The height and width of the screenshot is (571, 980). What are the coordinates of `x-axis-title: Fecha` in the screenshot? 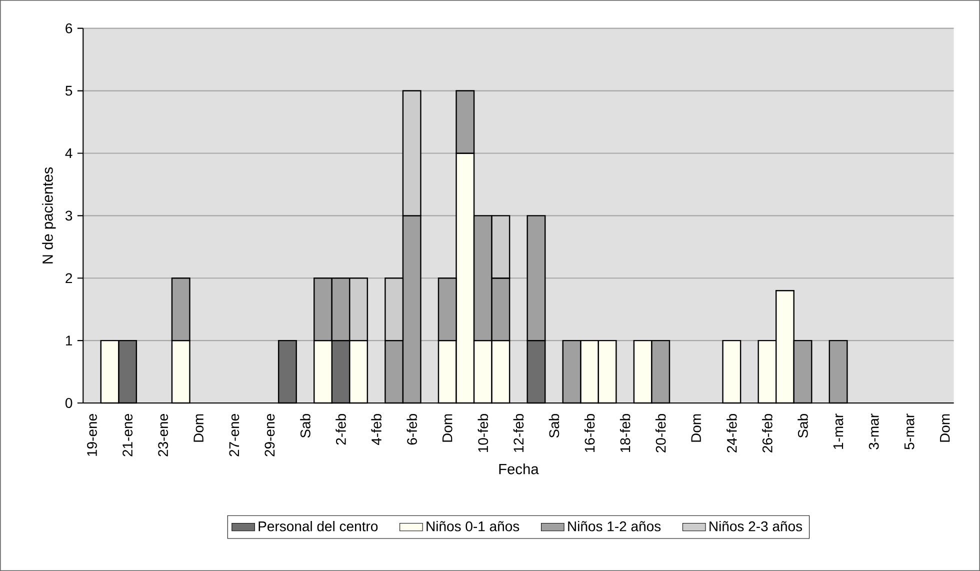 It's located at (519, 468).